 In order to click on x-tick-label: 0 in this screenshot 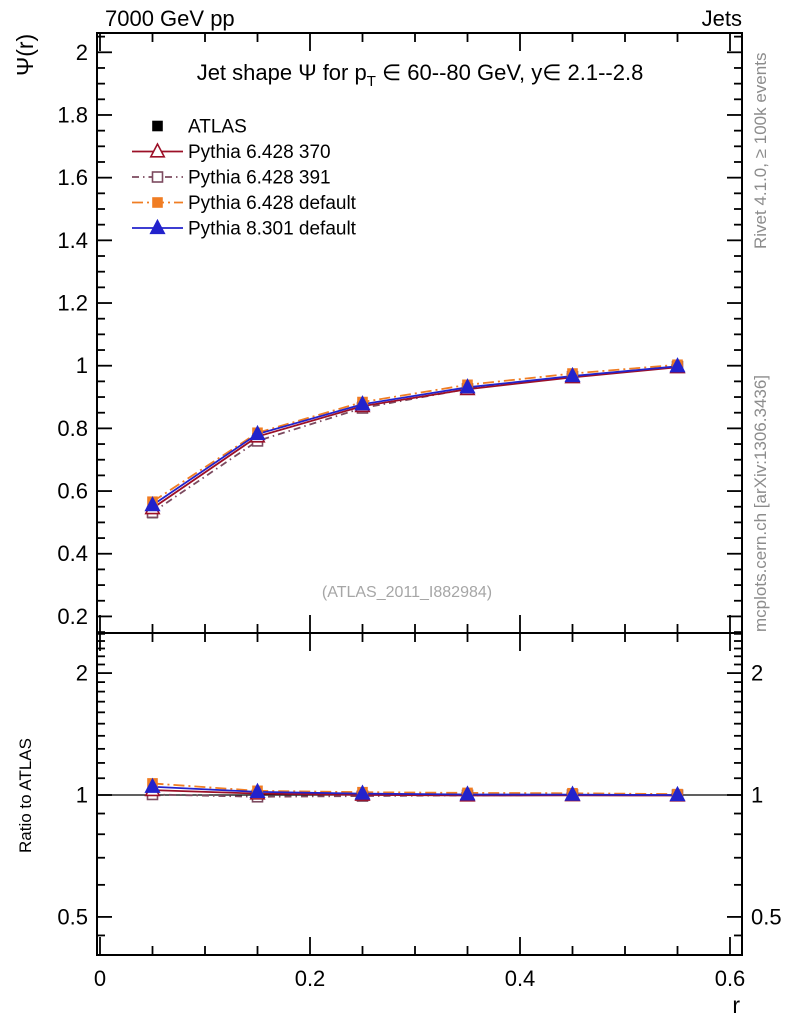, I will do `click(100, 978)`.